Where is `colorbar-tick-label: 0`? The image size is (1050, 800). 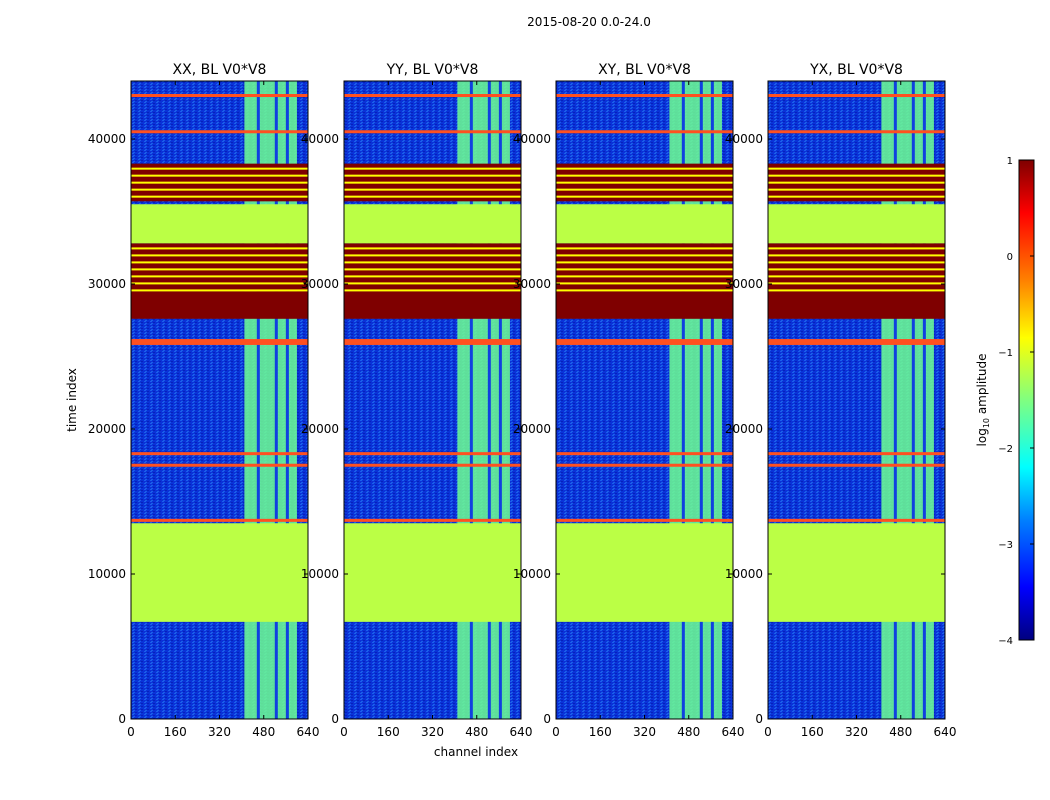
colorbar-tick-label: 0 is located at coordinates (1010, 257).